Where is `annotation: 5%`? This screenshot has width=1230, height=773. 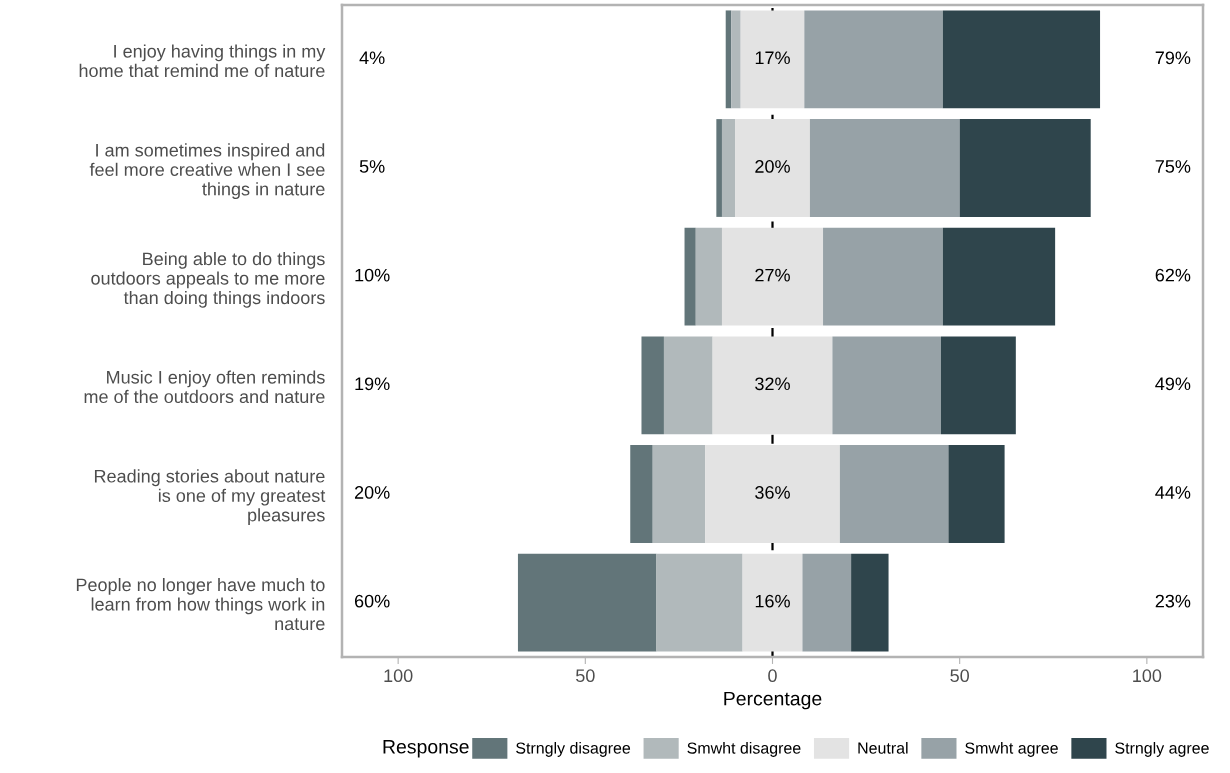 annotation: 5% is located at coordinates (372, 166).